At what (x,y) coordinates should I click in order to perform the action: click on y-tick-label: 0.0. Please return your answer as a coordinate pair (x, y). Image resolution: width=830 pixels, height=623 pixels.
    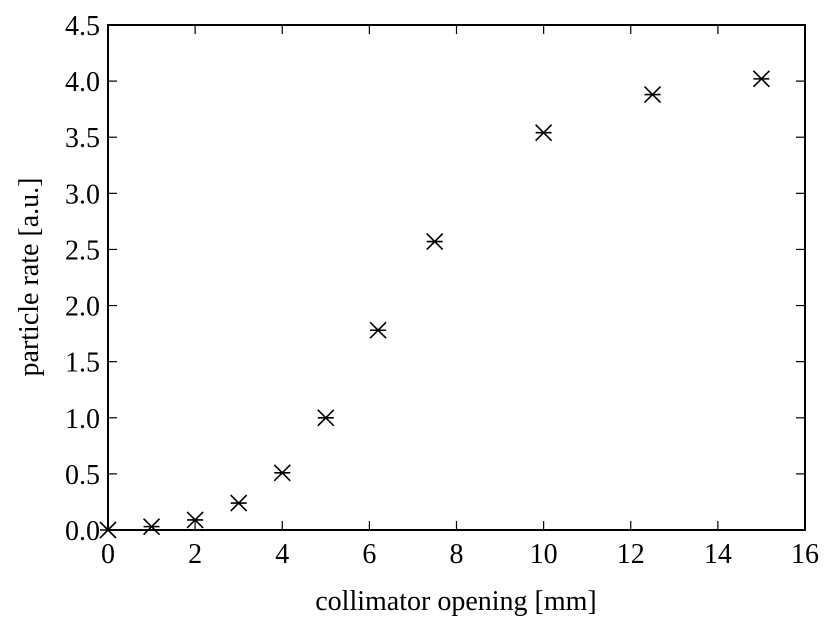
    Looking at the image, I should click on (82, 531).